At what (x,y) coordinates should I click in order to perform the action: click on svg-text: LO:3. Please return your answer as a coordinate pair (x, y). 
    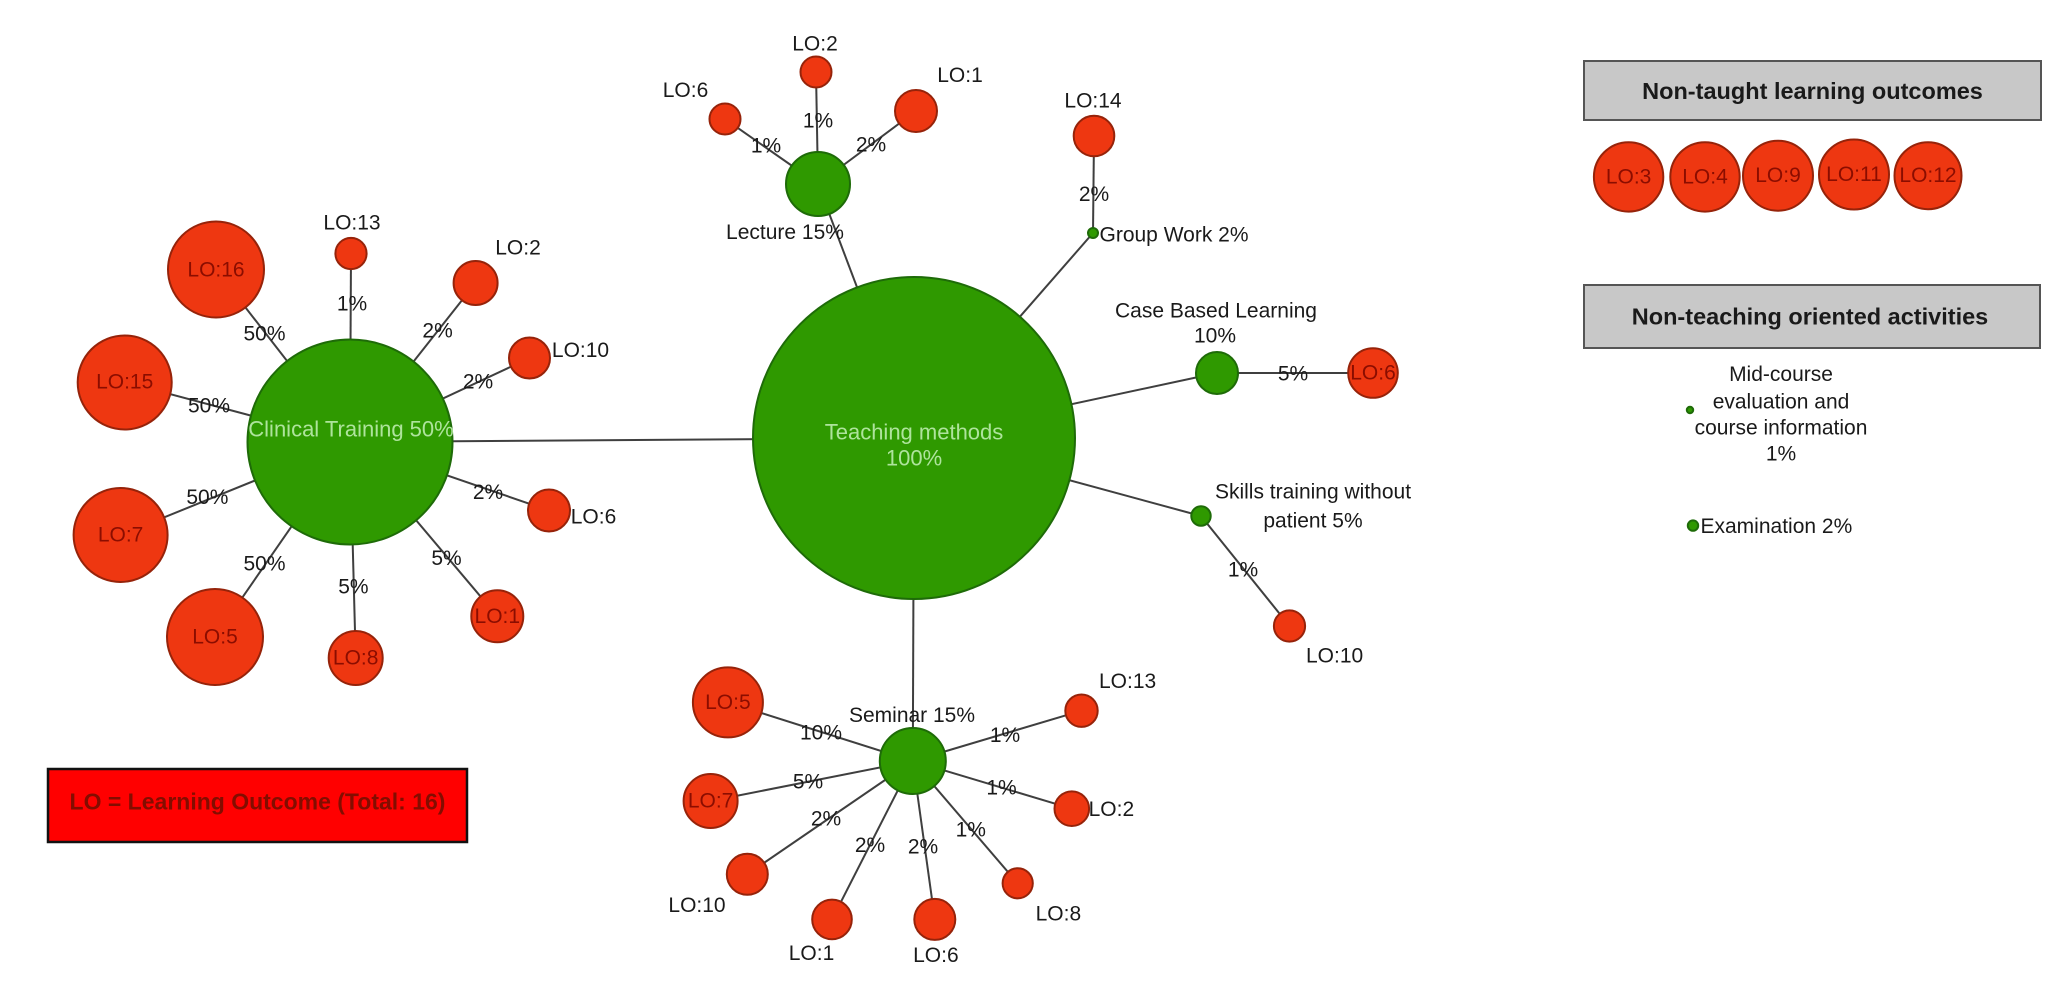
    Looking at the image, I should click on (1629, 176).